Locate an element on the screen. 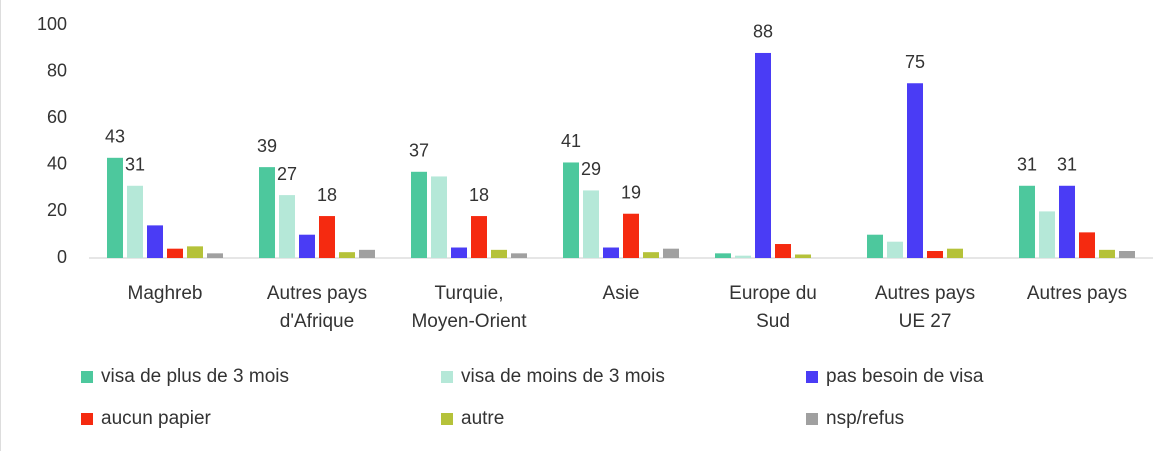 Image resolution: width=1166 pixels, height=451 pixels. data-label: 43 is located at coordinates (115, 137).